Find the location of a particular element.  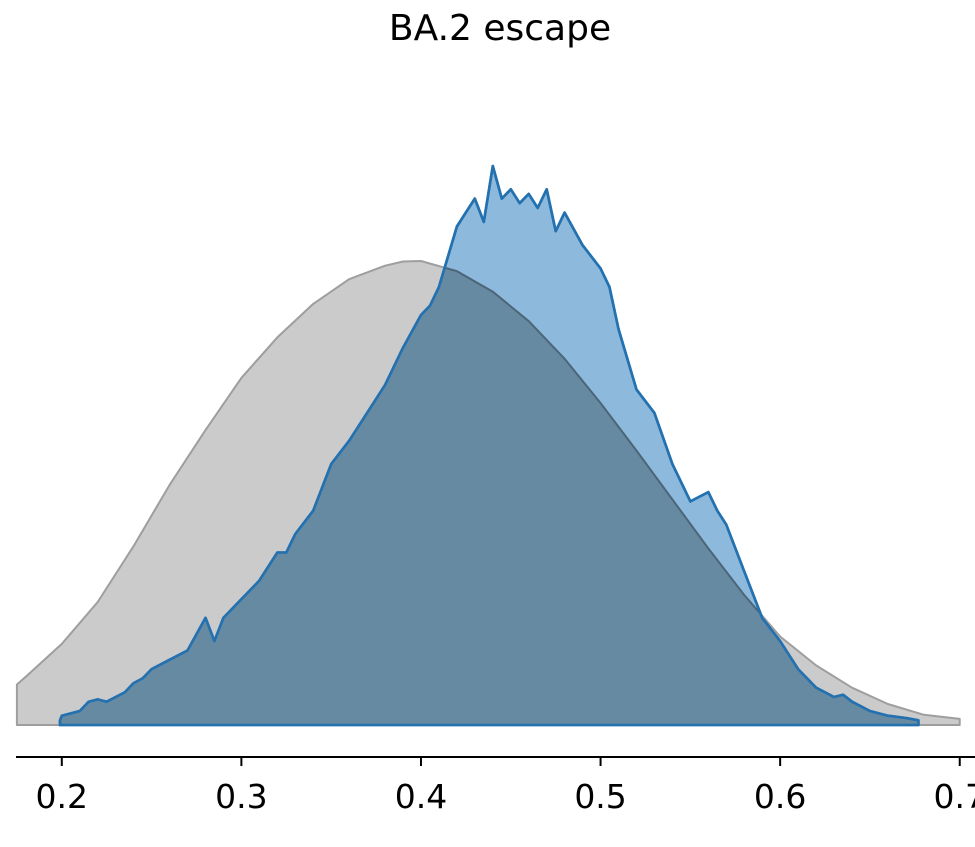

x-axis-ticks: 0.2 0.3 0.4 0.5 0.6 0.7 is located at coordinates (505, 786).